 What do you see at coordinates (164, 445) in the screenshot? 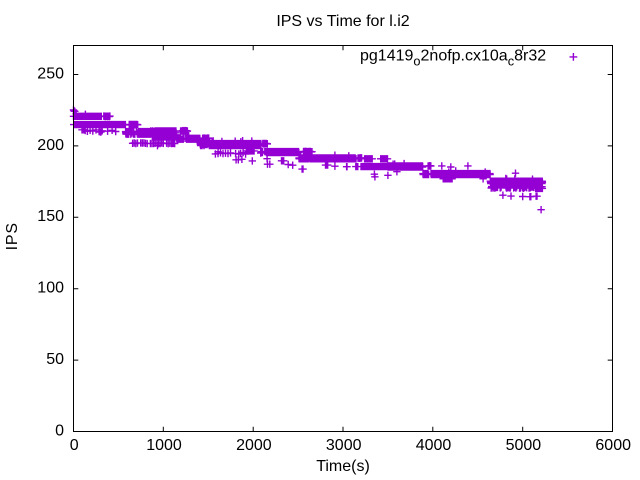
I see `svg-text: 1000` at bounding box center [164, 445].